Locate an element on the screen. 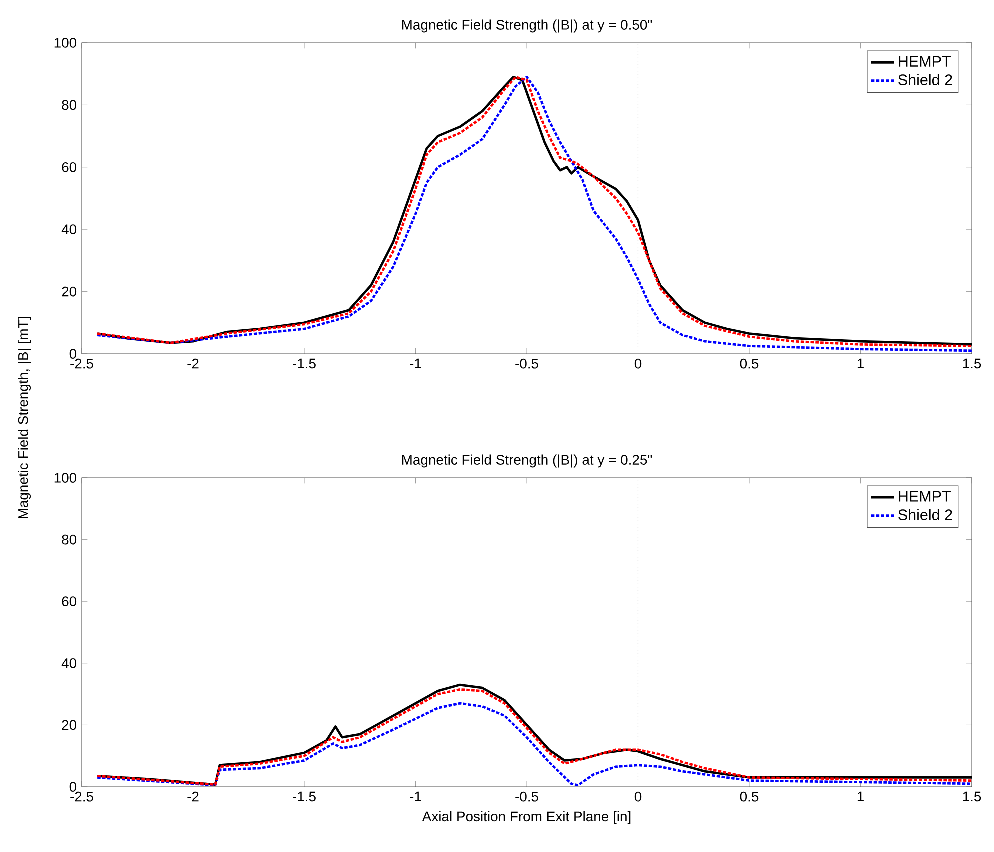 This screenshot has height=852, width=994. y-axis-title: Magnetic Field Strength, |B| [mT] is located at coordinates (25, 418).